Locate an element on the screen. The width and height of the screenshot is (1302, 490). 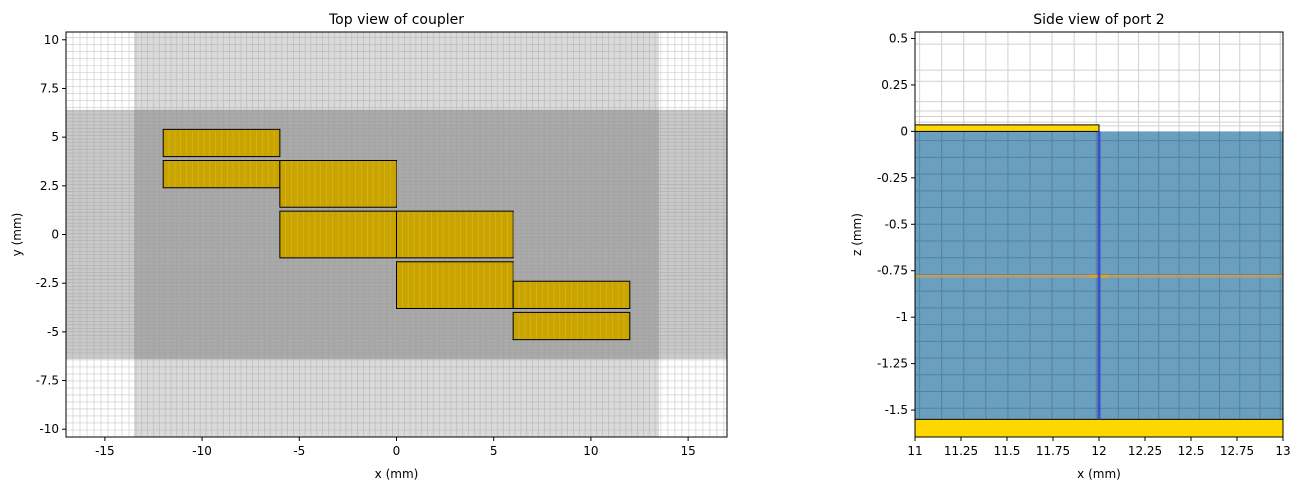
x-tick-label: 15 is located at coordinates (687, 451).